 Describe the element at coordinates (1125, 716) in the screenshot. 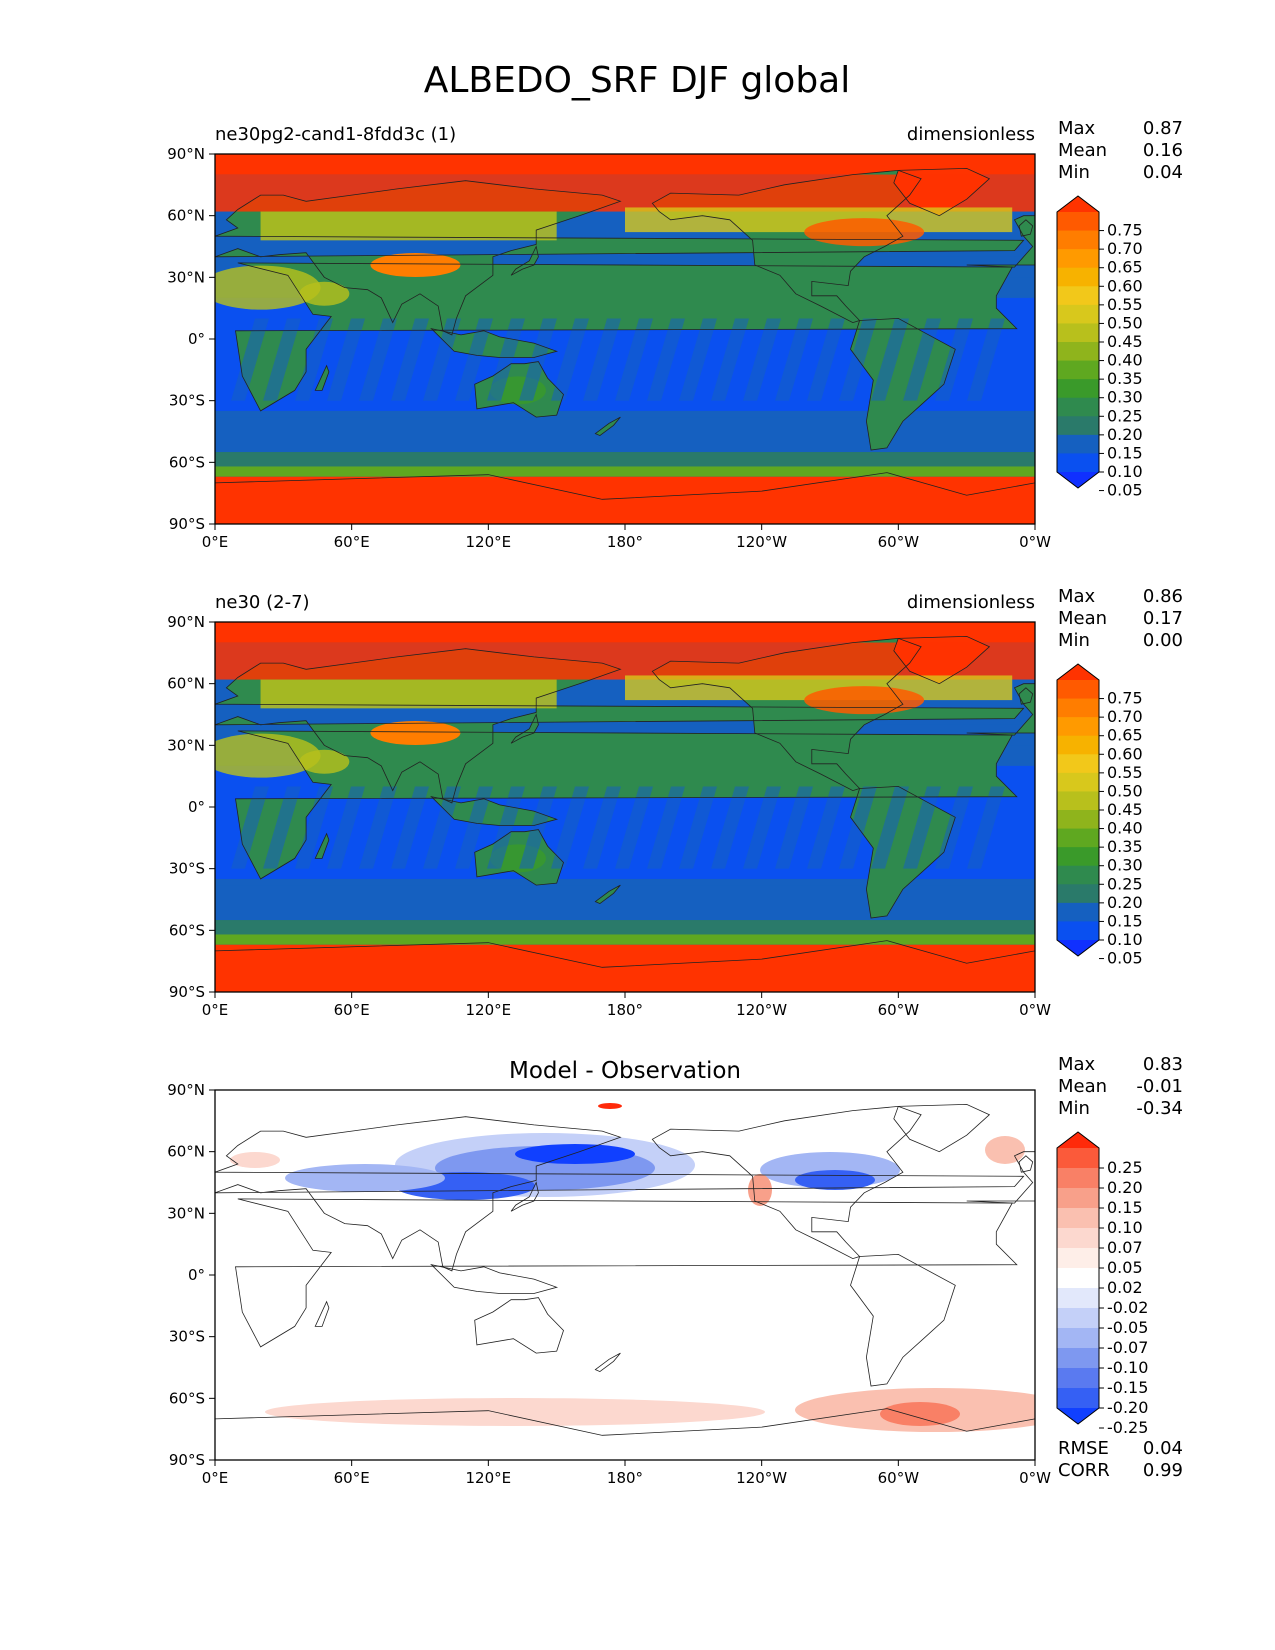

I see `colorbar-tick-label: 0.70` at that location.